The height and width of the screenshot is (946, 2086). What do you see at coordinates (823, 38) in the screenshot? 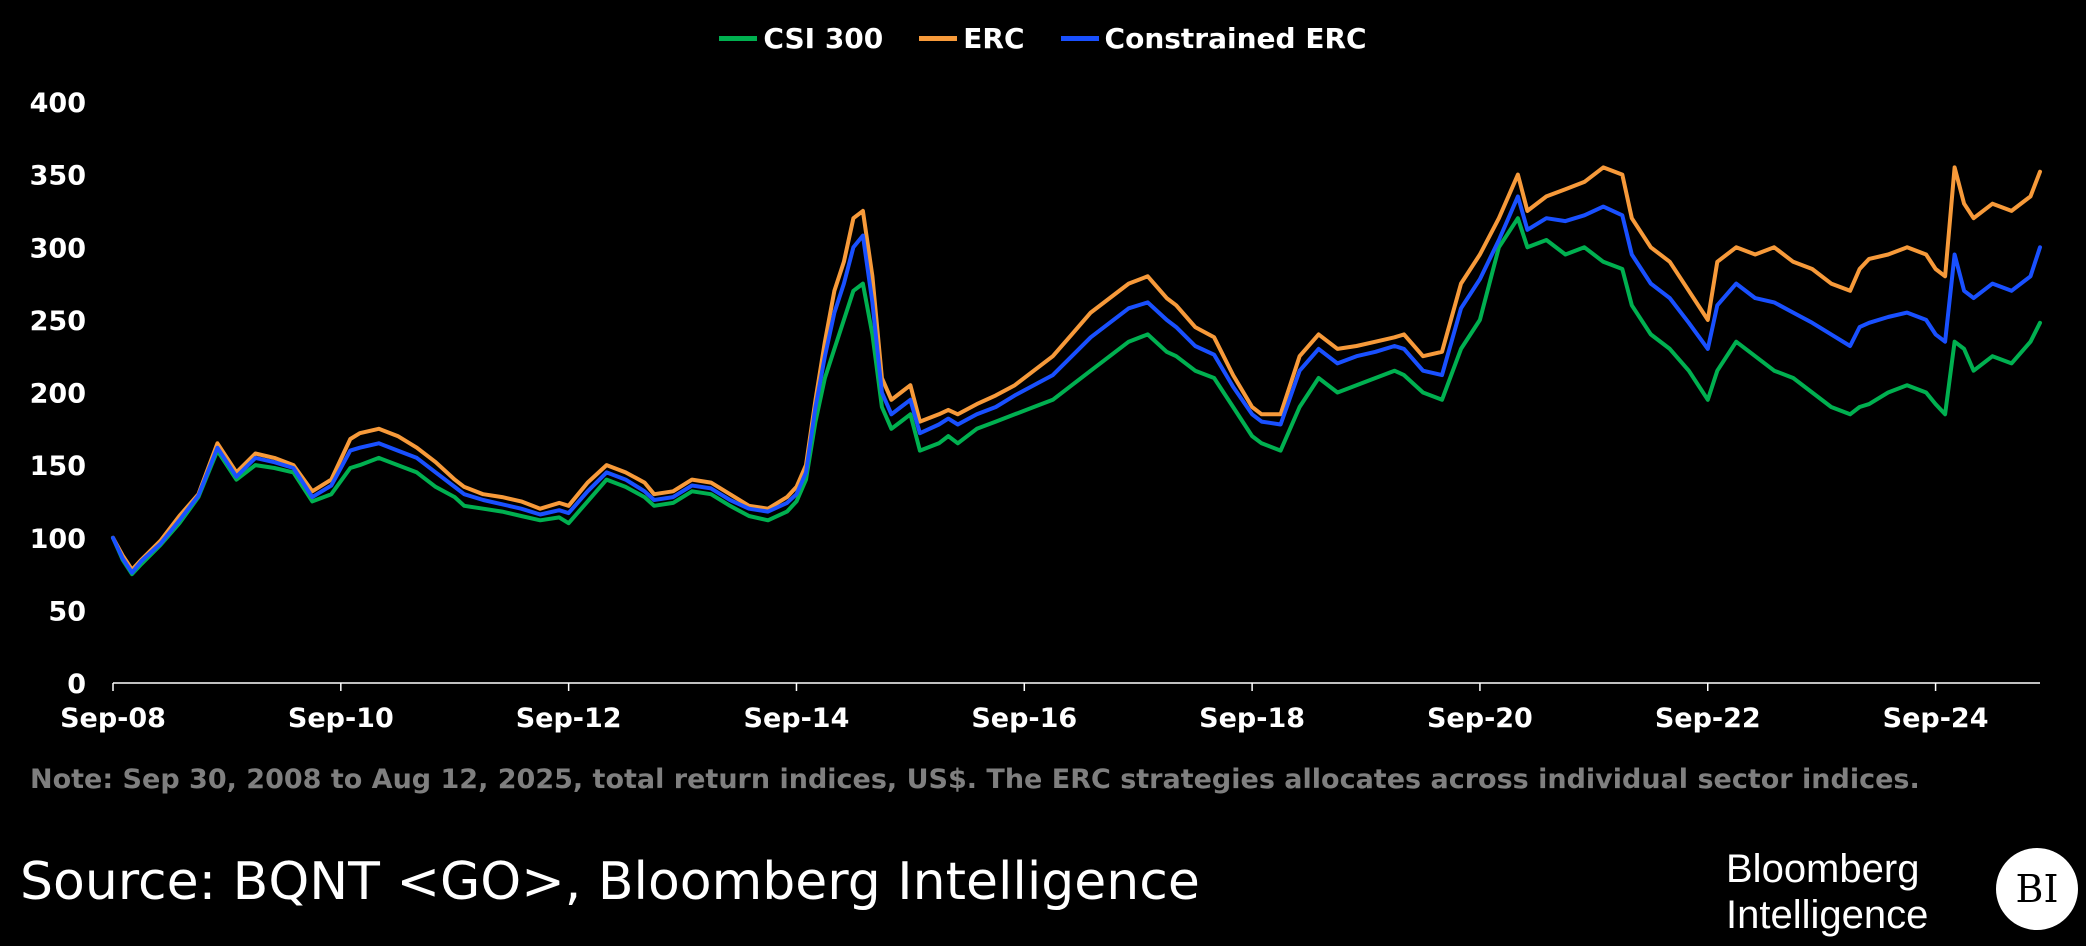
I see `legend-label-csi-300: CSI 300` at bounding box center [823, 38].